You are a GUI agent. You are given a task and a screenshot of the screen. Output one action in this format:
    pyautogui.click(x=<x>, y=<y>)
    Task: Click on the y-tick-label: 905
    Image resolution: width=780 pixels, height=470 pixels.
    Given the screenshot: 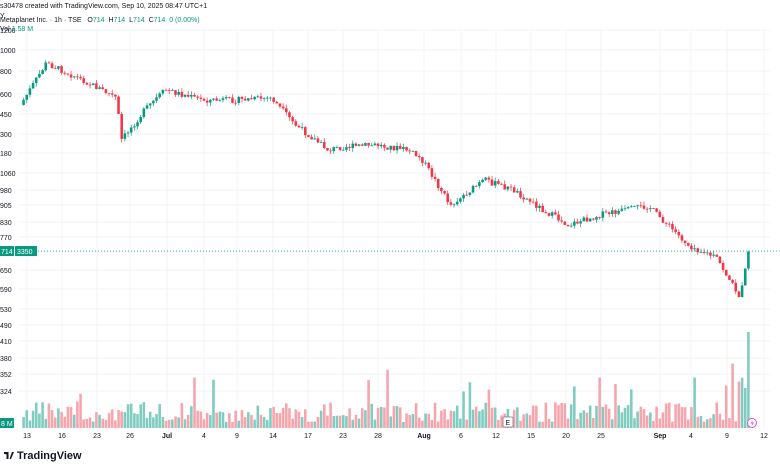 What is the action you would take?
    pyautogui.click(x=6, y=206)
    